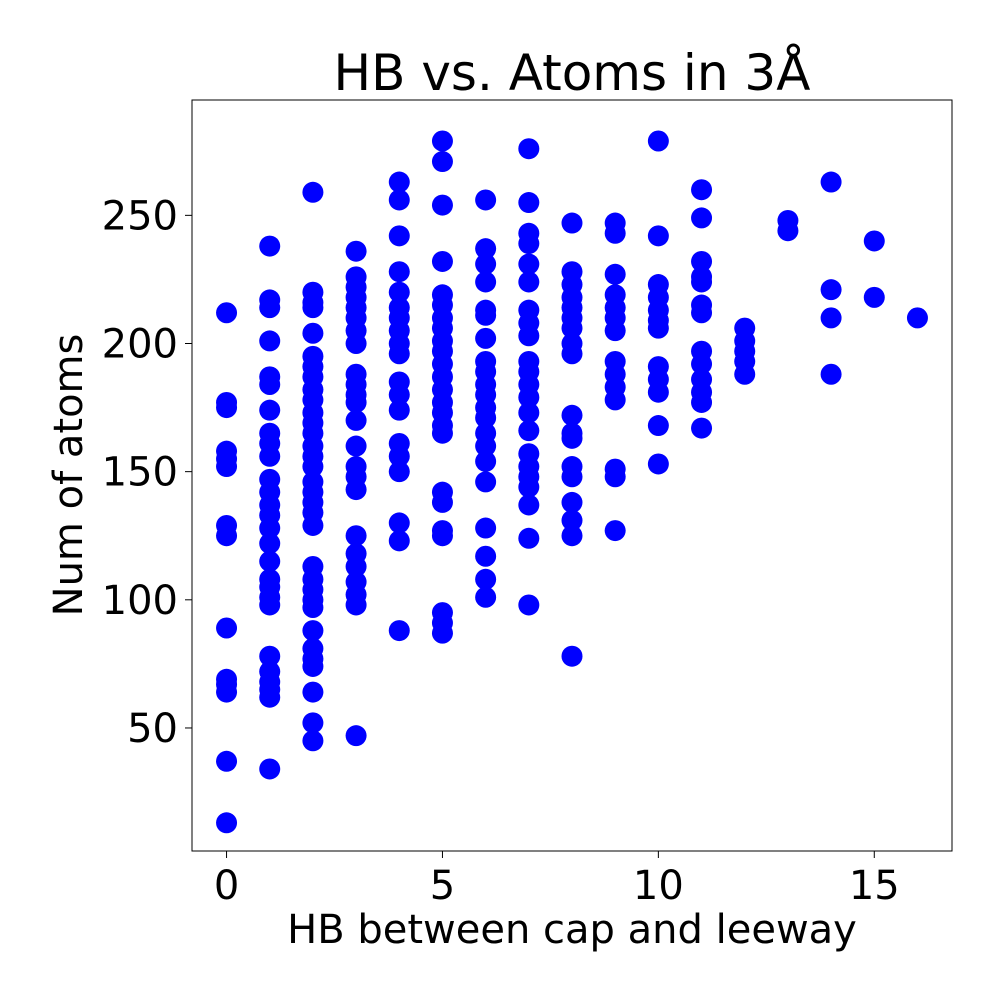 The width and height of the screenshot is (1000, 1005). What do you see at coordinates (140, 473) in the screenshot?
I see `y-tick-label: 150` at bounding box center [140, 473].